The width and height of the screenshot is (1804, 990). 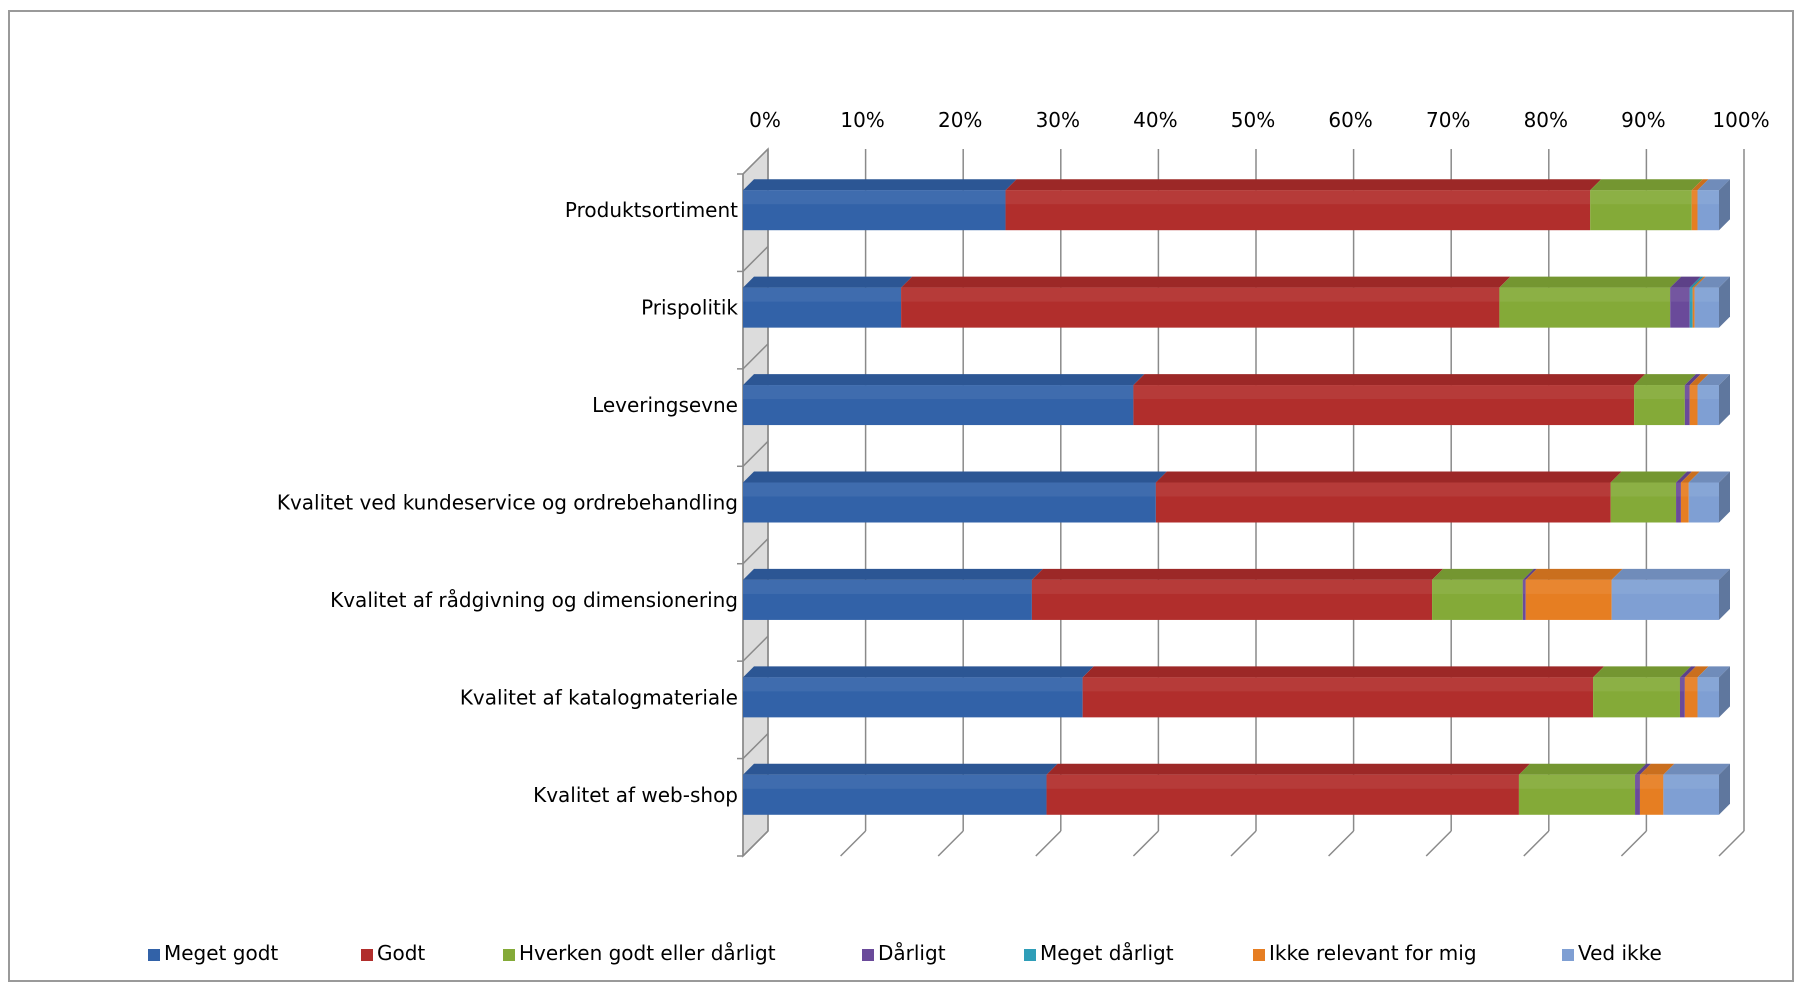 What do you see at coordinates (665, 405) in the screenshot?
I see `category-label: Leveringsevne` at bounding box center [665, 405].